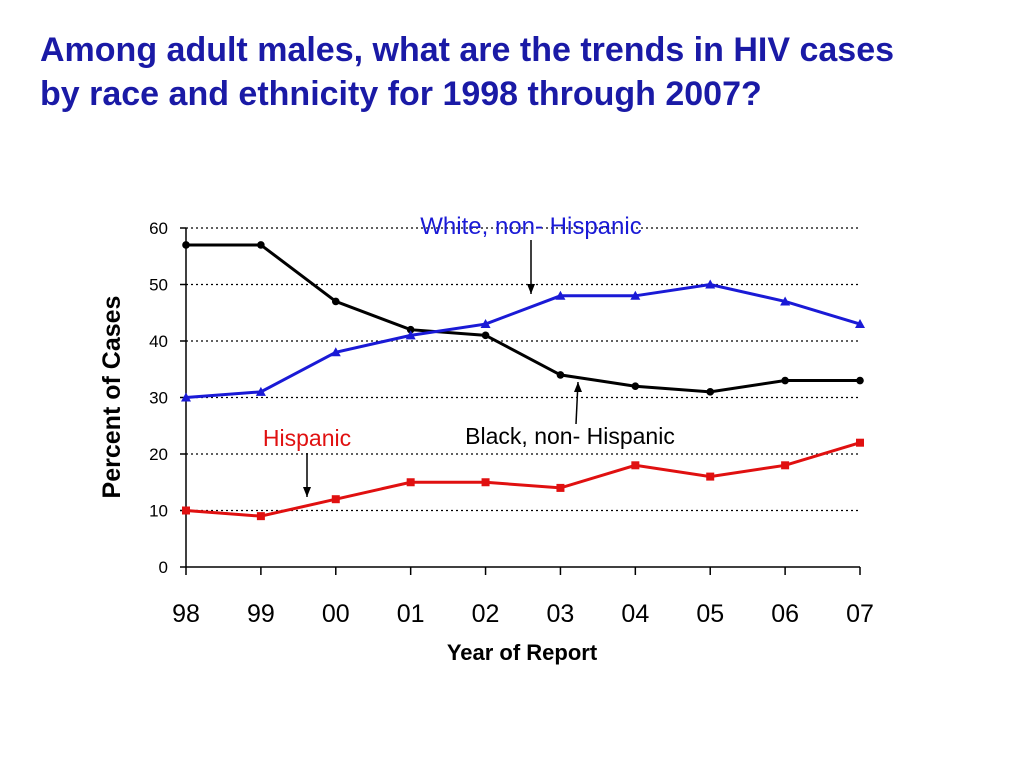 Image resolution: width=1024 pixels, height=768 pixels. Describe the element at coordinates (261, 614) in the screenshot. I see `x-tick-label: 99` at that location.